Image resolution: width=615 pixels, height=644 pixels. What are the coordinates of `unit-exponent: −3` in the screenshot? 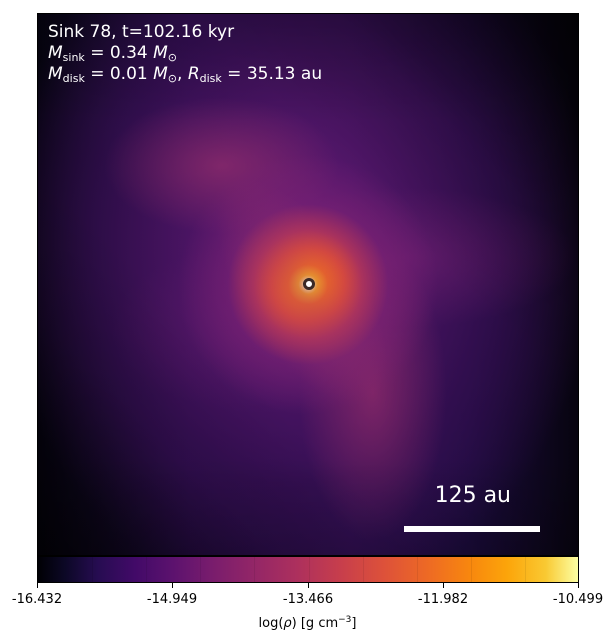 It's located at (345, 620).